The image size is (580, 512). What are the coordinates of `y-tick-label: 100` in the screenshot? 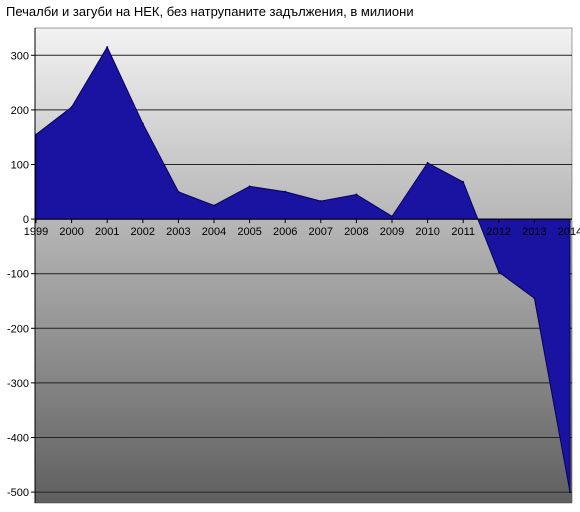 It's located at (20, 165).